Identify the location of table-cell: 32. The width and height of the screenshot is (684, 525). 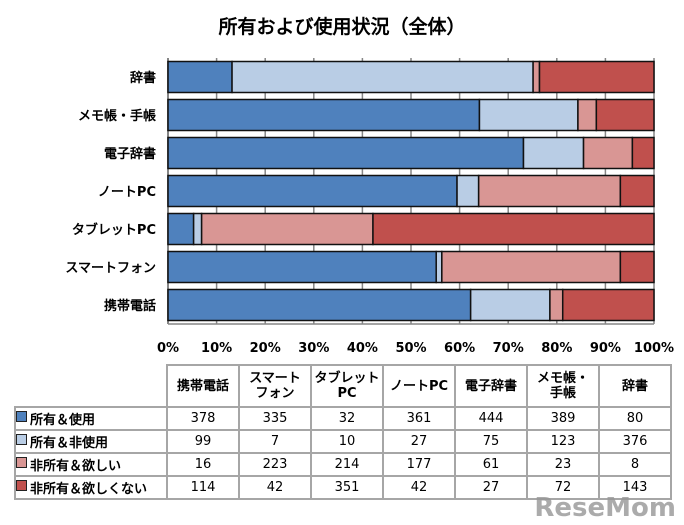
(347, 418).